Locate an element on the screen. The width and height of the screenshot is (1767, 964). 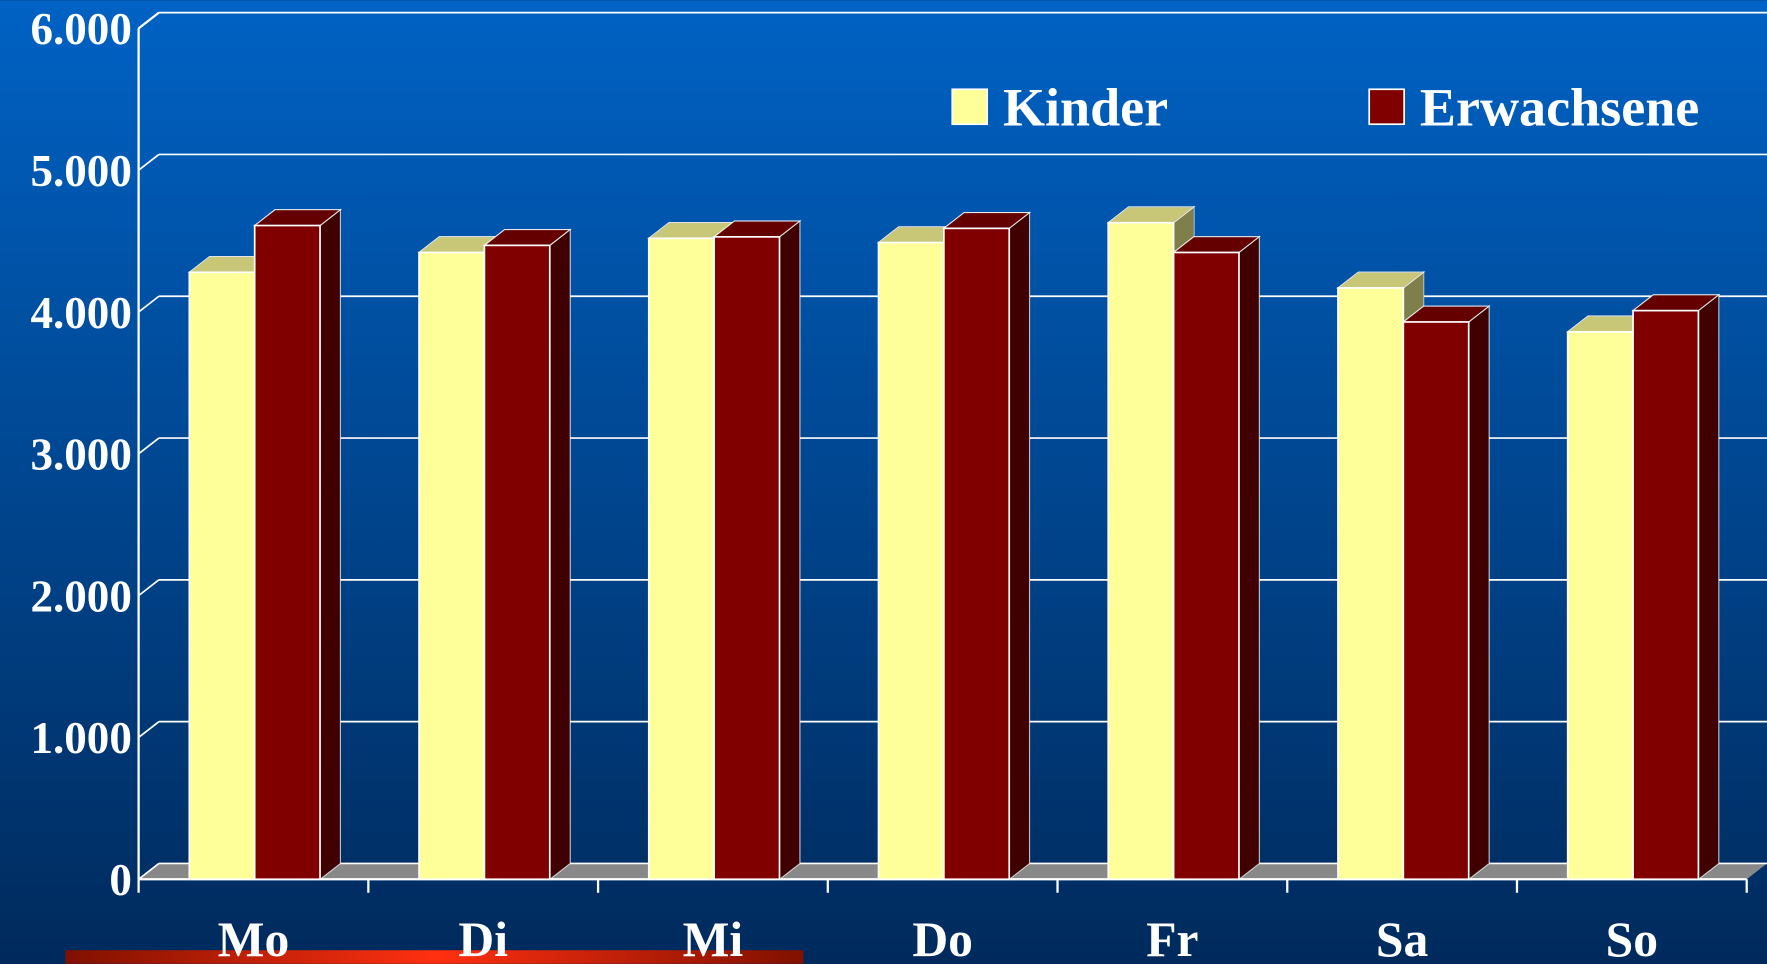
x-tick-label: Mi is located at coordinates (713, 938).